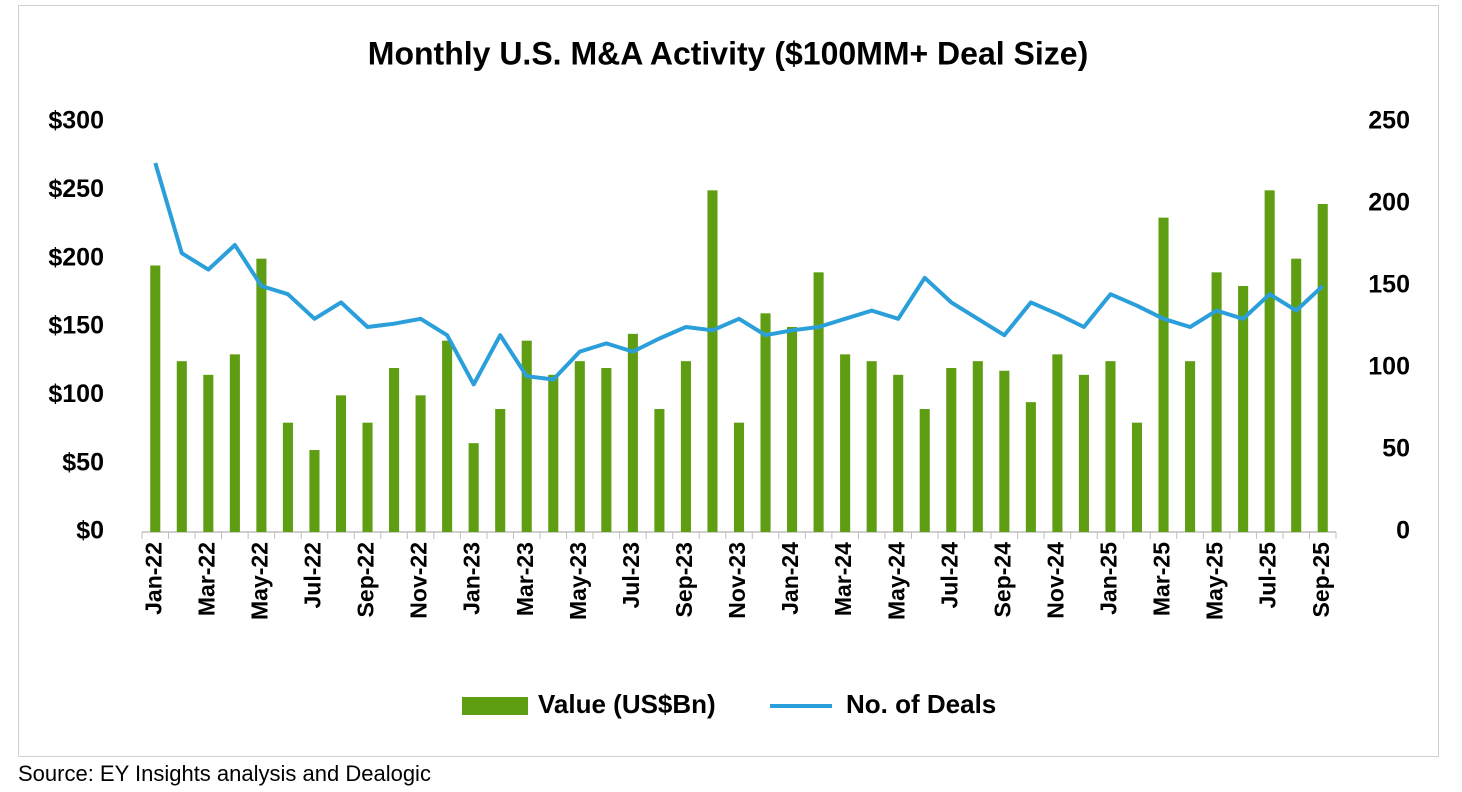  What do you see at coordinates (1215, 581) in the screenshot?
I see `x-tick-label: May-25` at bounding box center [1215, 581].